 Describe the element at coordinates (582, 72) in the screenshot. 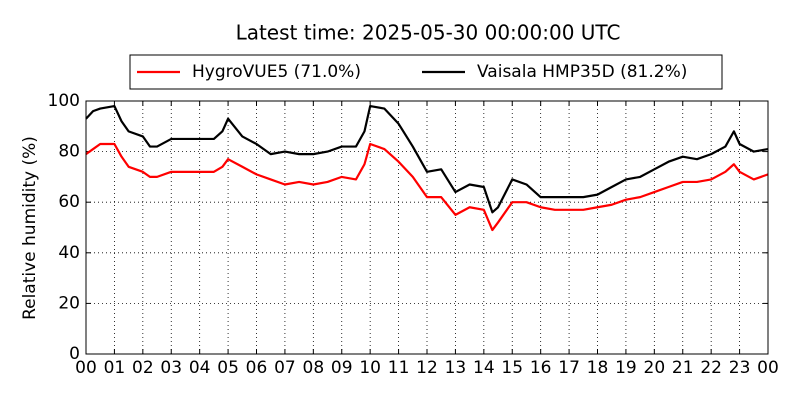

I see `legend-label: Vaisala HMP35D (81.2%)` at that location.